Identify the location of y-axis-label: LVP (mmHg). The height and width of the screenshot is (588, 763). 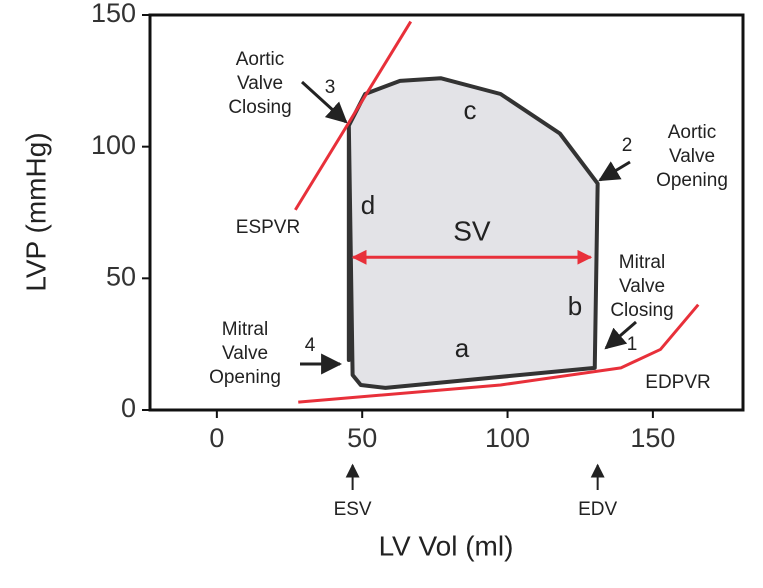
(35, 211).